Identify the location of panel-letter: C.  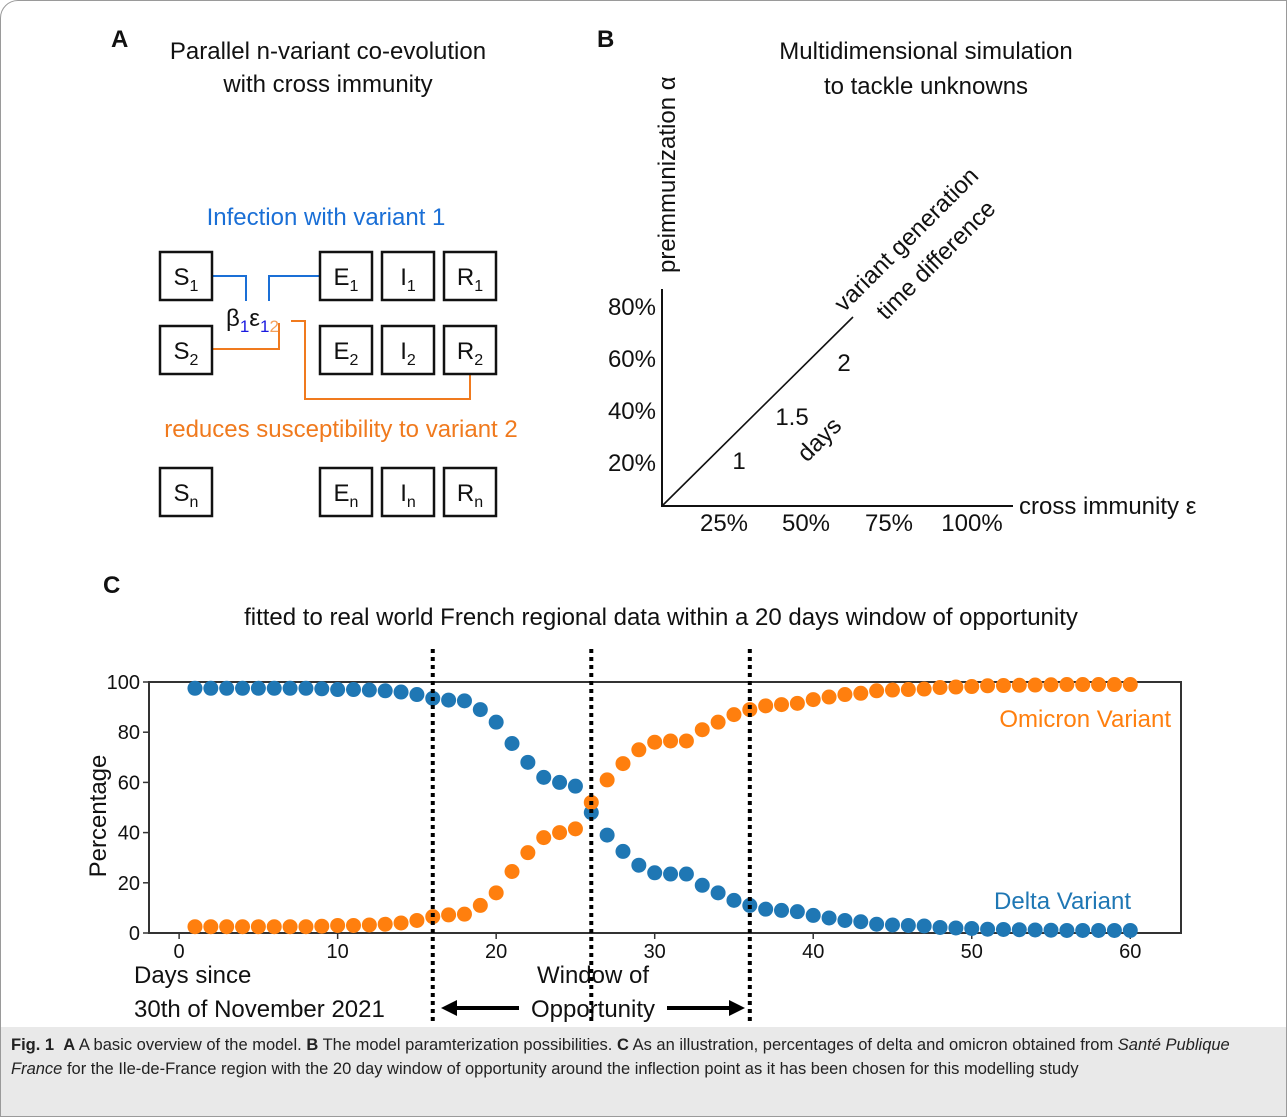
(111, 585).